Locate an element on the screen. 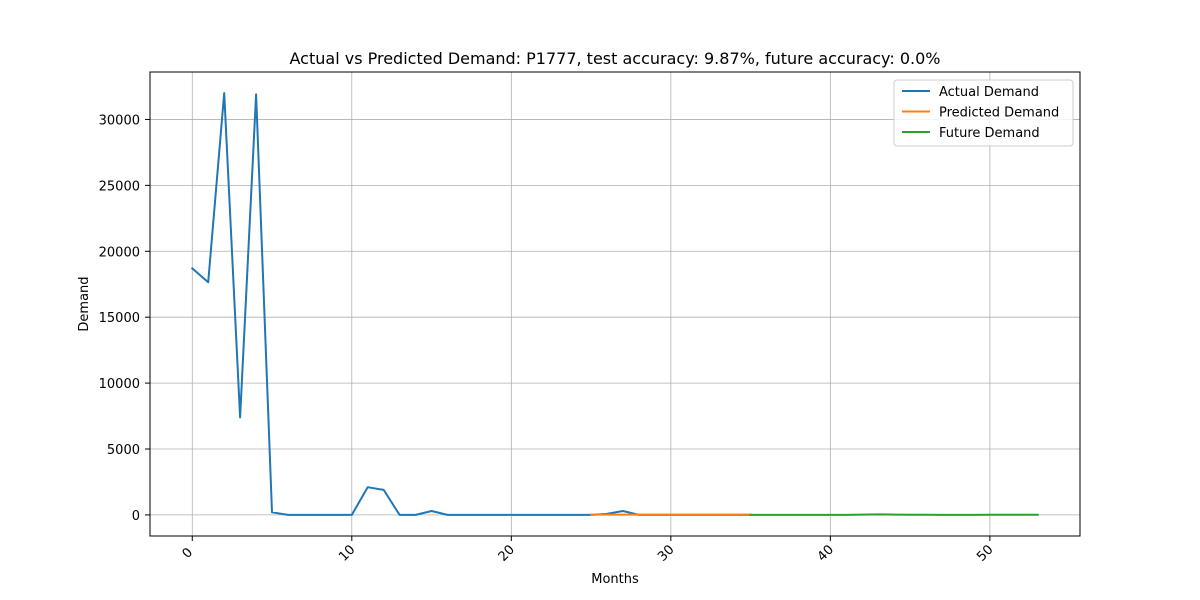  y-tick-label: 5000 is located at coordinates (123, 450).